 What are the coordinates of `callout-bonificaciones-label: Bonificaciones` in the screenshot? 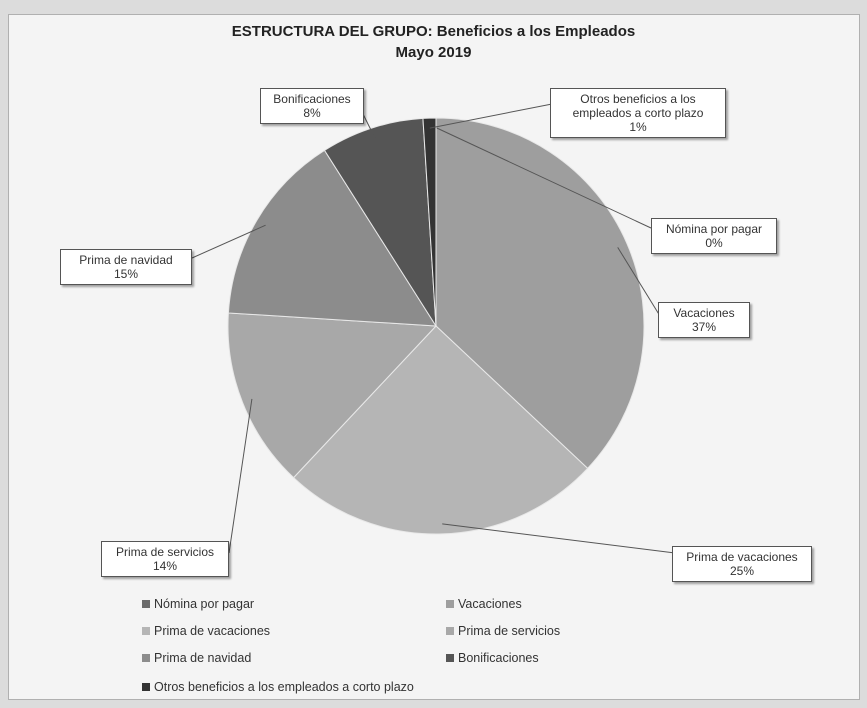 It's located at (312, 99).